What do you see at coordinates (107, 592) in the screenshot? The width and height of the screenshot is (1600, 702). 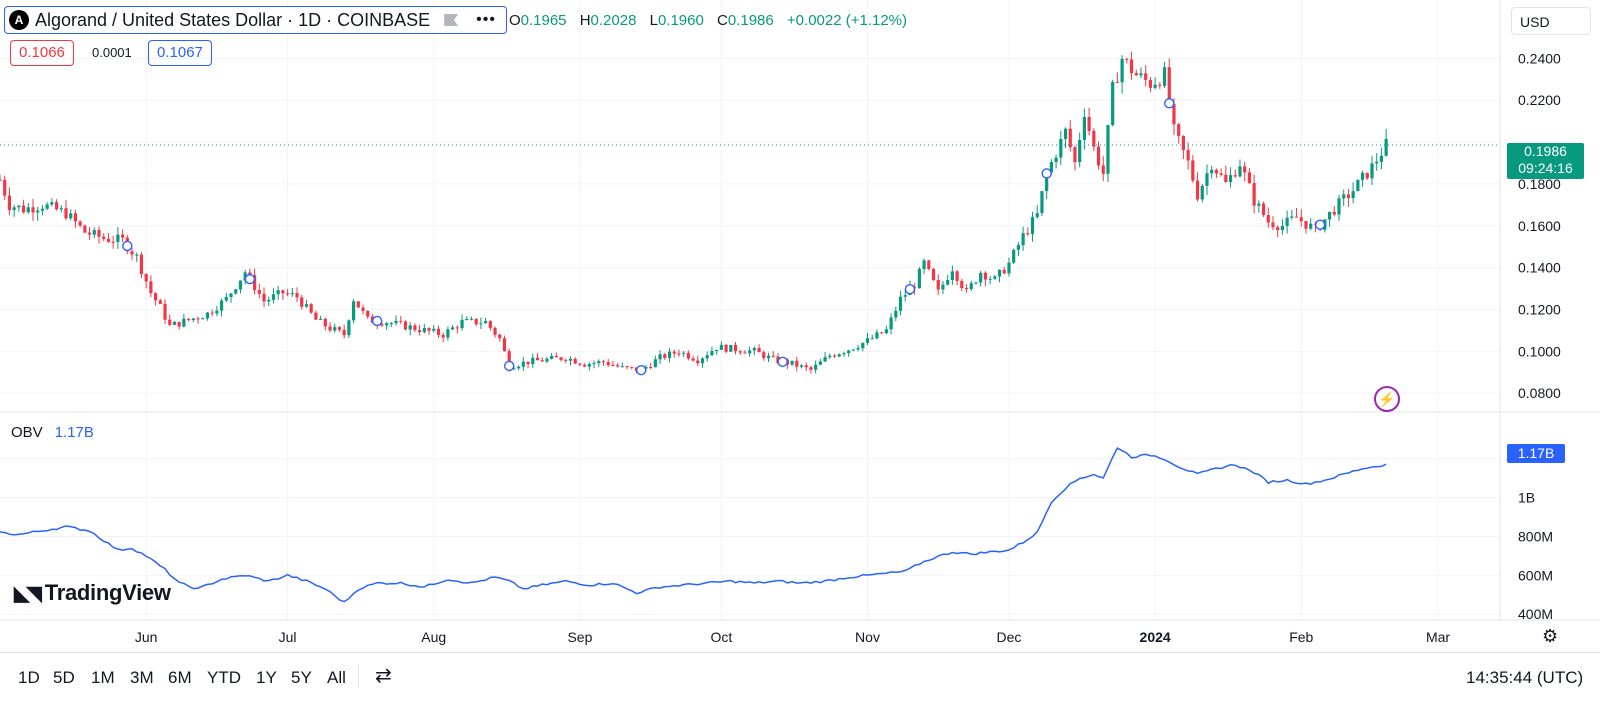 I see `tradingview-brand: TradingView` at bounding box center [107, 592].